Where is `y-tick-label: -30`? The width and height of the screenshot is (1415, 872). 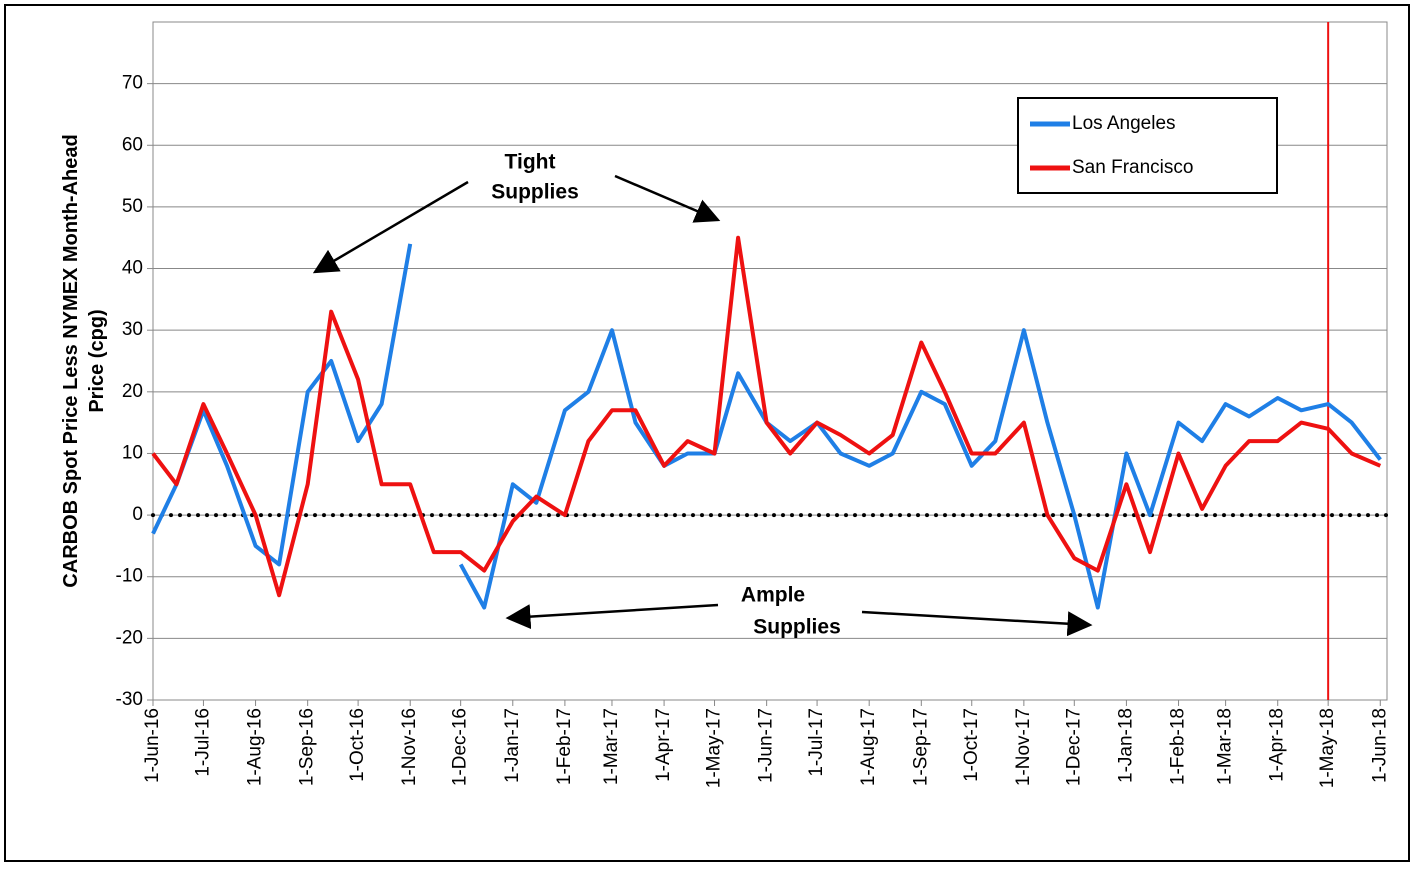
y-tick-label: -30 is located at coordinates (129, 699).